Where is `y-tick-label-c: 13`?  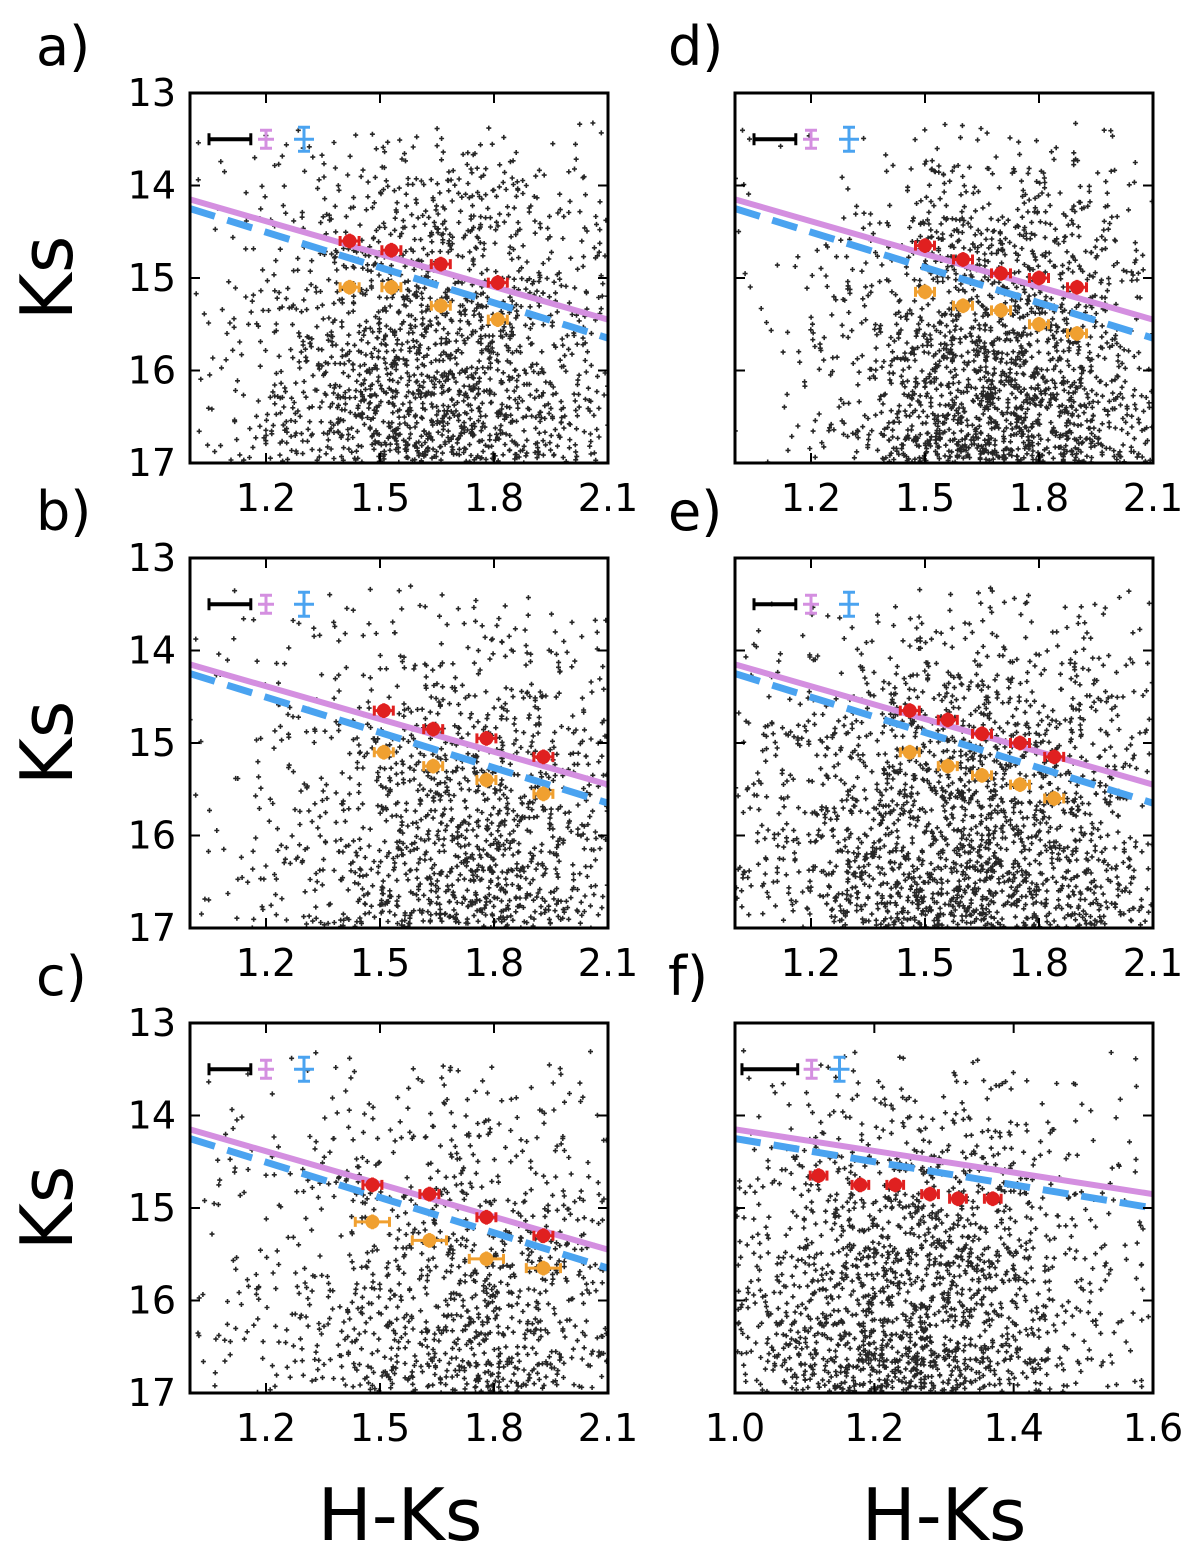 y-tick-label-c: 13 is located at coordinates (152, 1023).